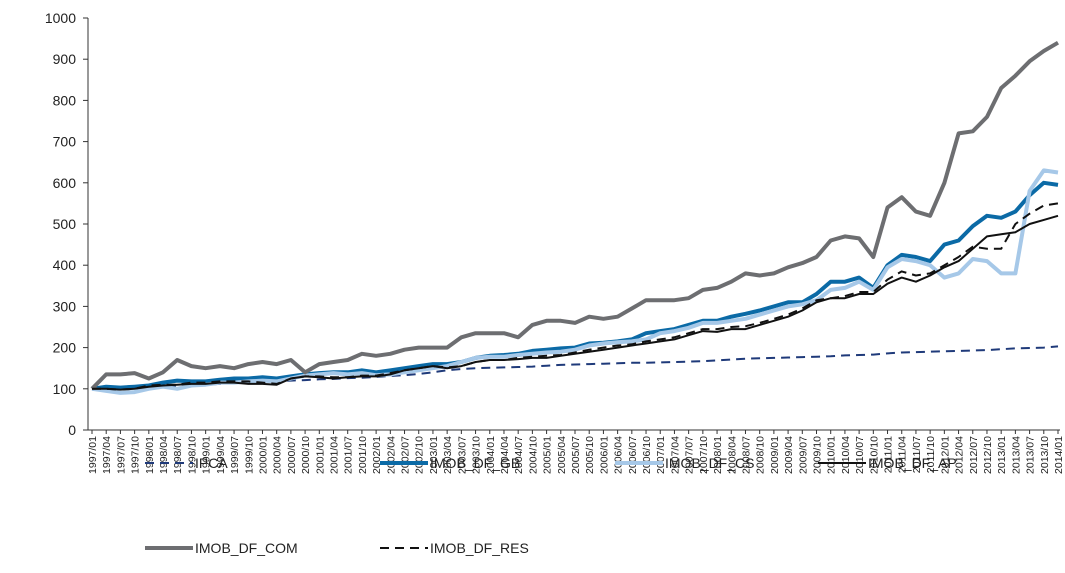 Image resolution: width=1065 pixels, height=573 pixels. I want to click on x-tick-label: 1998/07, so click(178, 455).